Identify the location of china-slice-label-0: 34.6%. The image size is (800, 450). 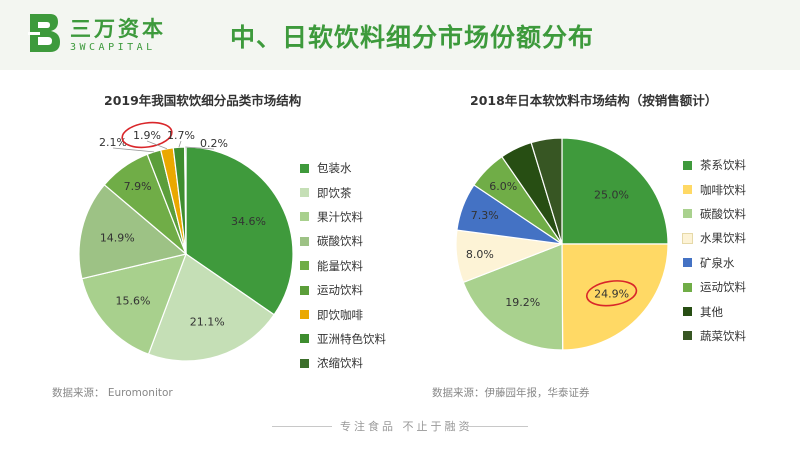
(248, 221).